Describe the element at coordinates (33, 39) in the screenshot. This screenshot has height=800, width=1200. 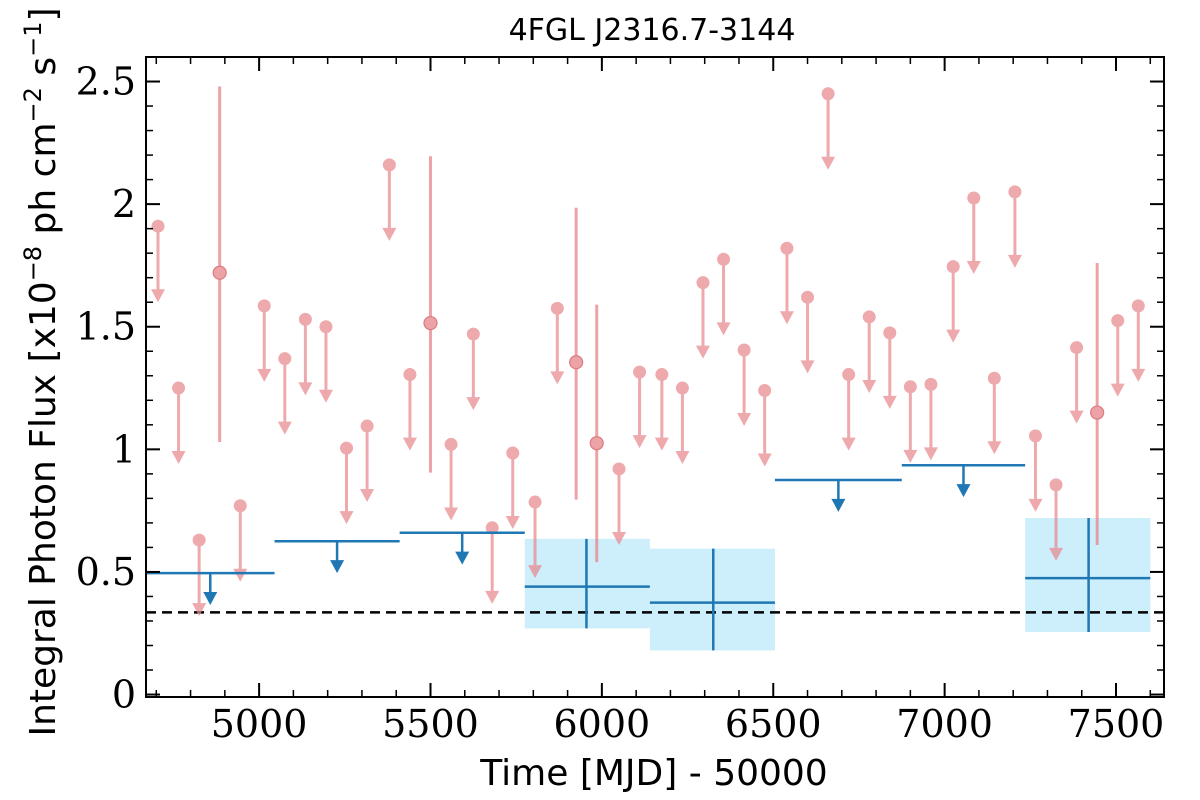
I see `y-axis-title-exp3: −1` at that location.